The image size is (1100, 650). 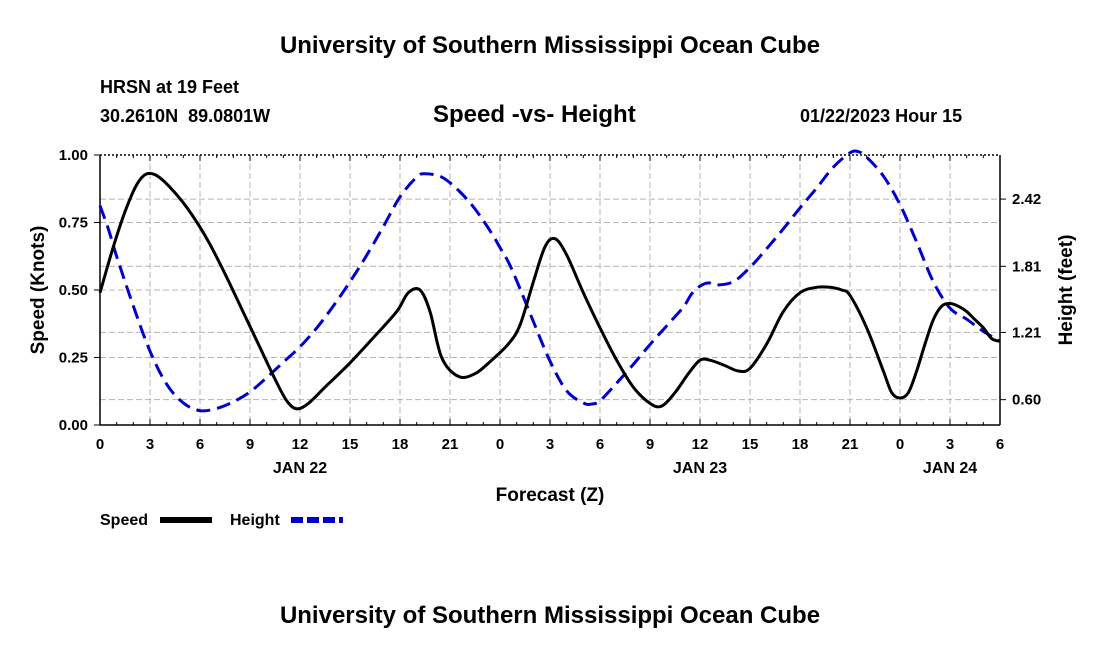 What do you see at coordinates (73, 358) in the screenshot?
I see `y-left-tick-label: 0.25` at bounding box center [73, 358].